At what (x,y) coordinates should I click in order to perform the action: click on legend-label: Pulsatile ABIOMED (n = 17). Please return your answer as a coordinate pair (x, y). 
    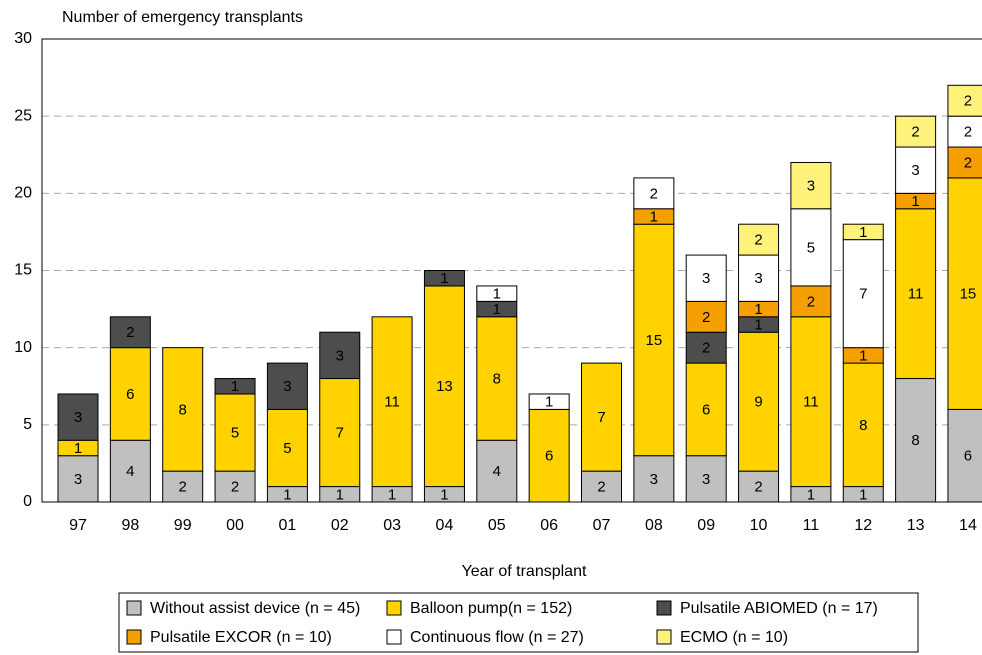
    Looking at the image, I should click on (779, 608).